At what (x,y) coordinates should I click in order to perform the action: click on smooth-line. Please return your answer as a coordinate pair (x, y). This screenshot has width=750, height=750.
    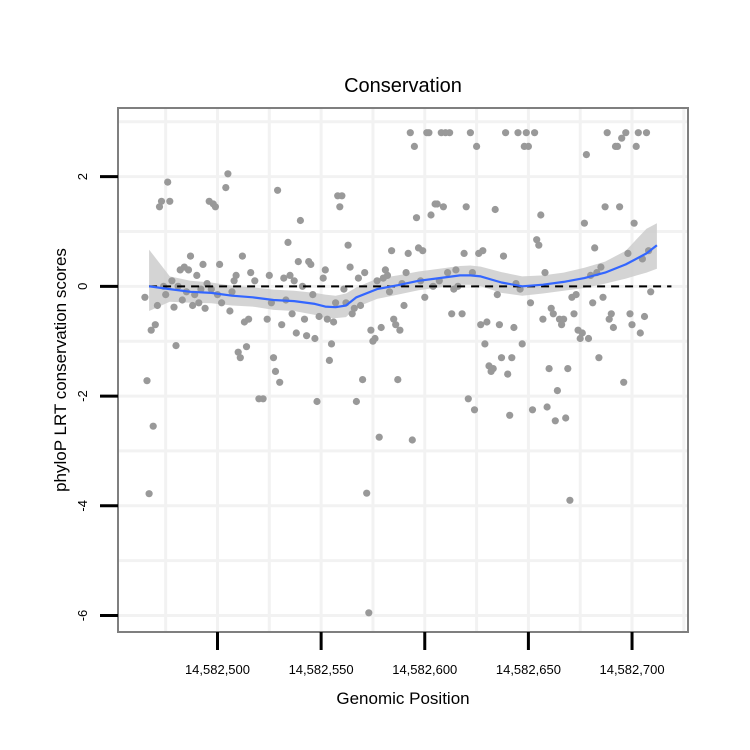
    Looking at the image, I should click on (403, 276).